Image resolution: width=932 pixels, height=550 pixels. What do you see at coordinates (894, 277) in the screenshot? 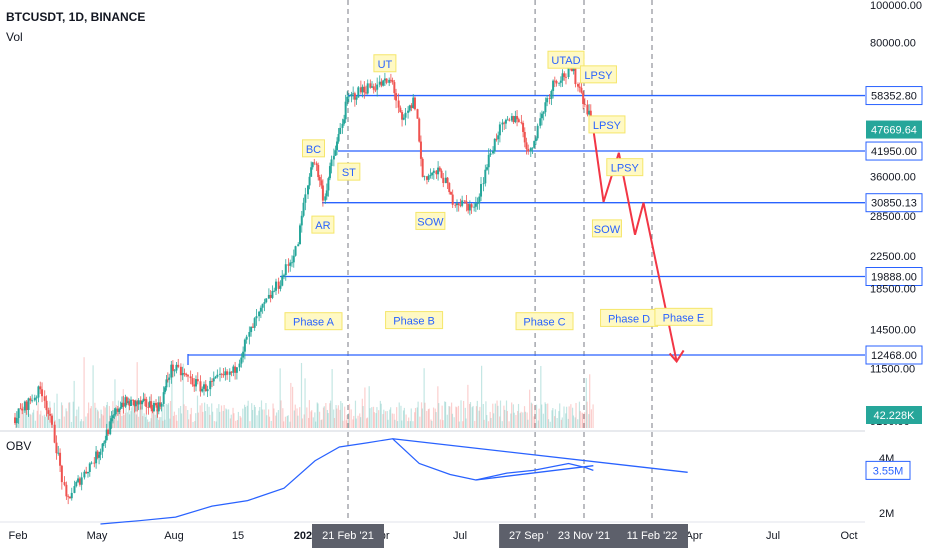
I see `level-price-box` at bounding box center [894, 277].